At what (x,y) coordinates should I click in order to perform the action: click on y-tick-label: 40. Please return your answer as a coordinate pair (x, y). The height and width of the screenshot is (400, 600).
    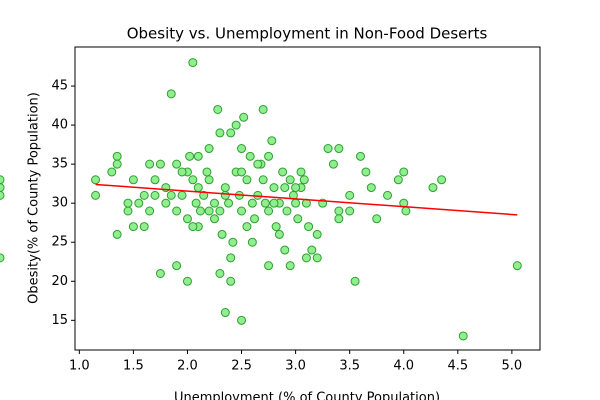
    Looking at the image, I should click on (59, 125).